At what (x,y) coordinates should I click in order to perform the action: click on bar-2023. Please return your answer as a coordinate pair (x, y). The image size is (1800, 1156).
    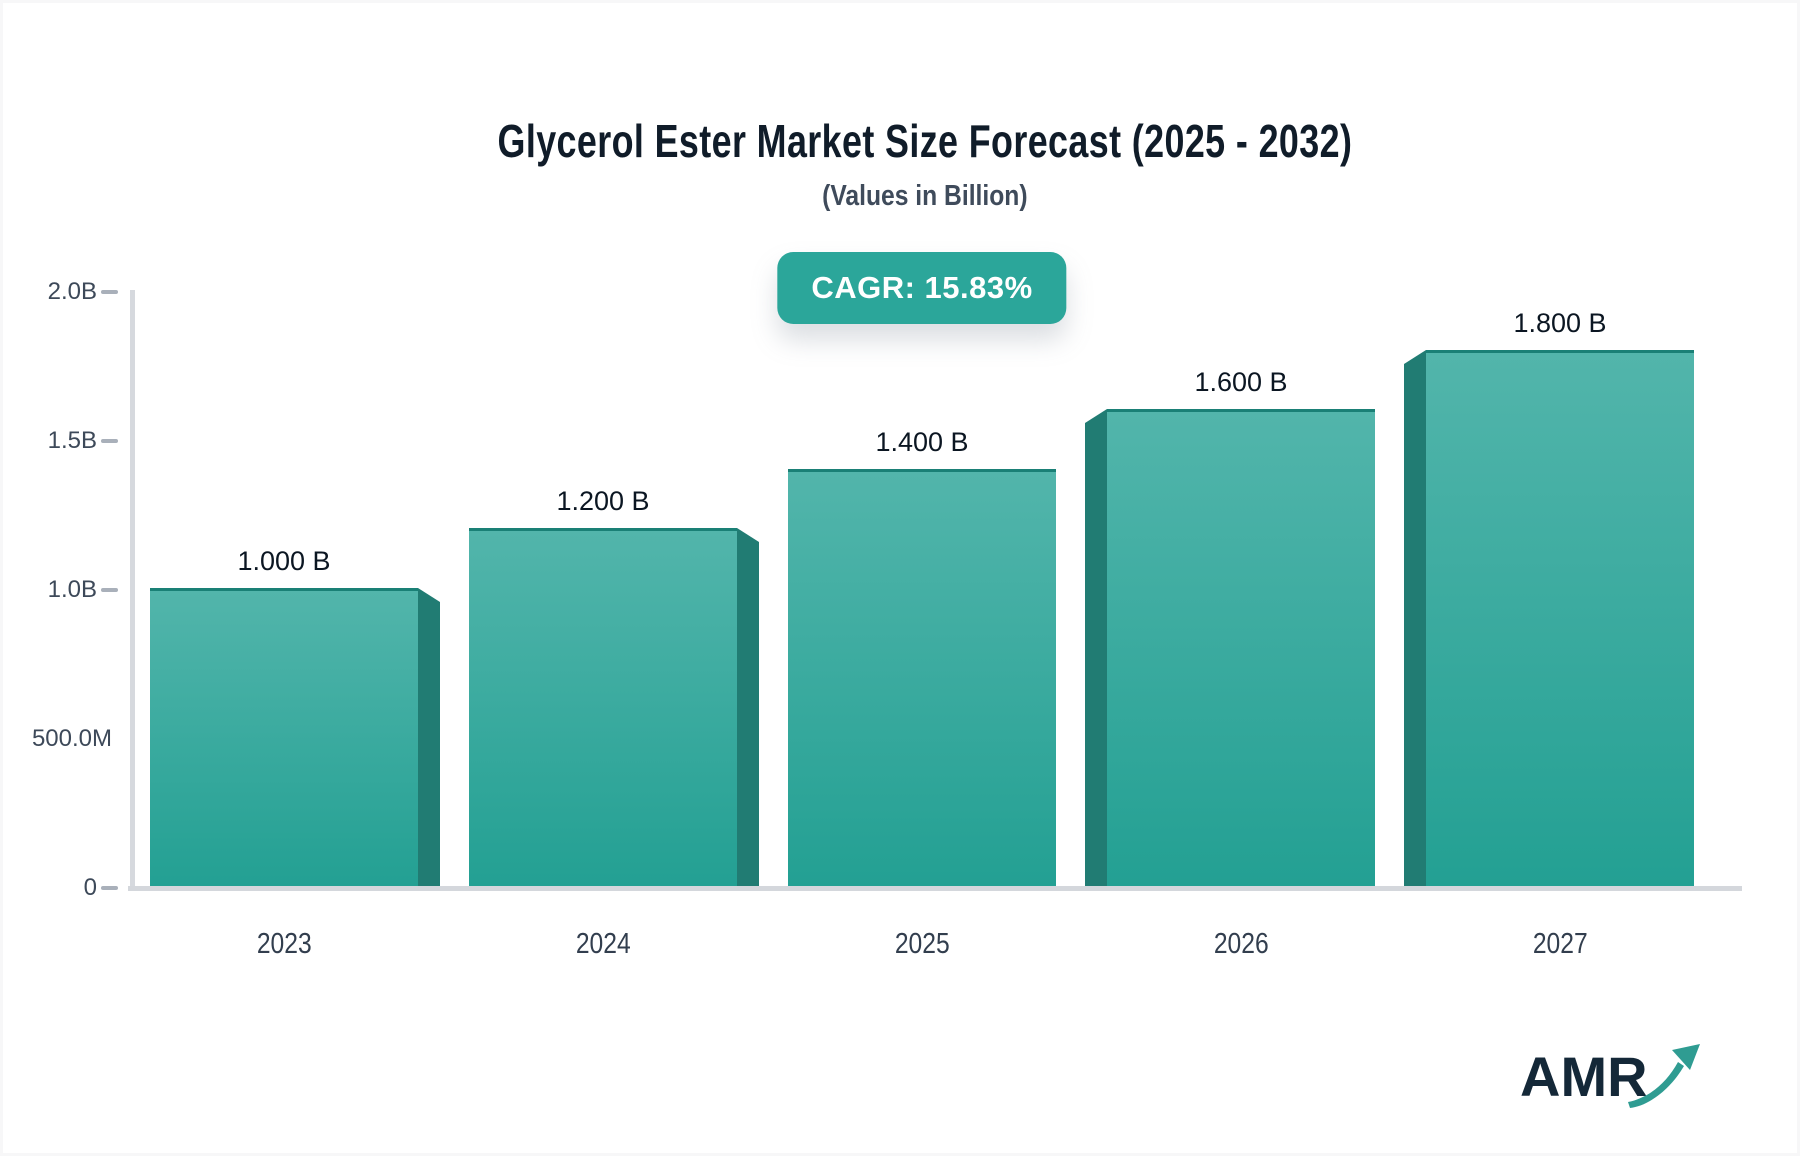
    Looking at the image, I should click on (284, 737).